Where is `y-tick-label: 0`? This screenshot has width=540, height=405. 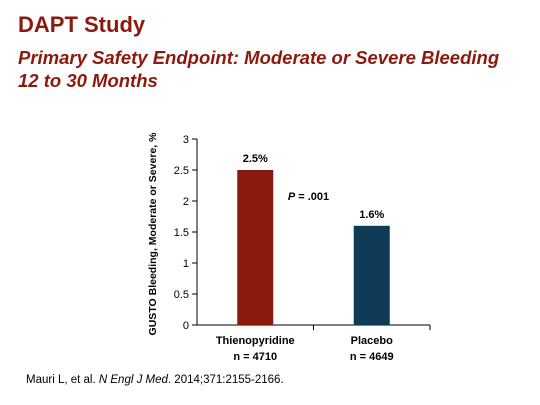 y-tick-label: 0 is located at coordinates (186, 326).